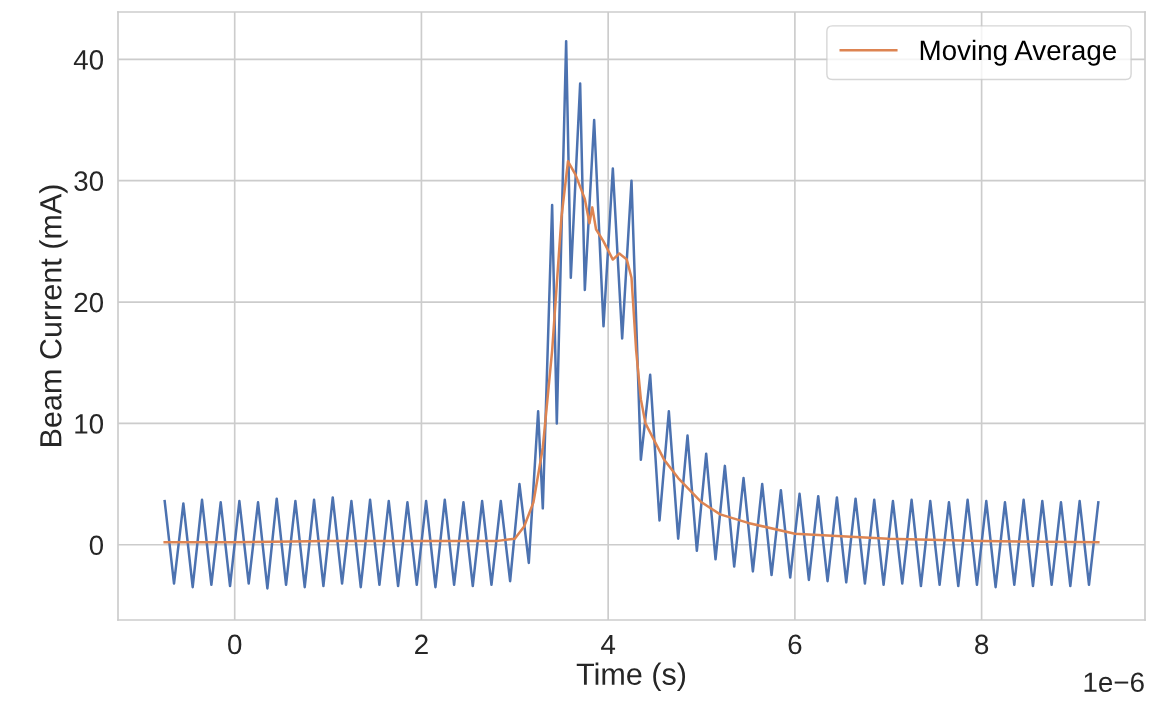  I want to click on y-tick-label: 30, so click(89, 181).